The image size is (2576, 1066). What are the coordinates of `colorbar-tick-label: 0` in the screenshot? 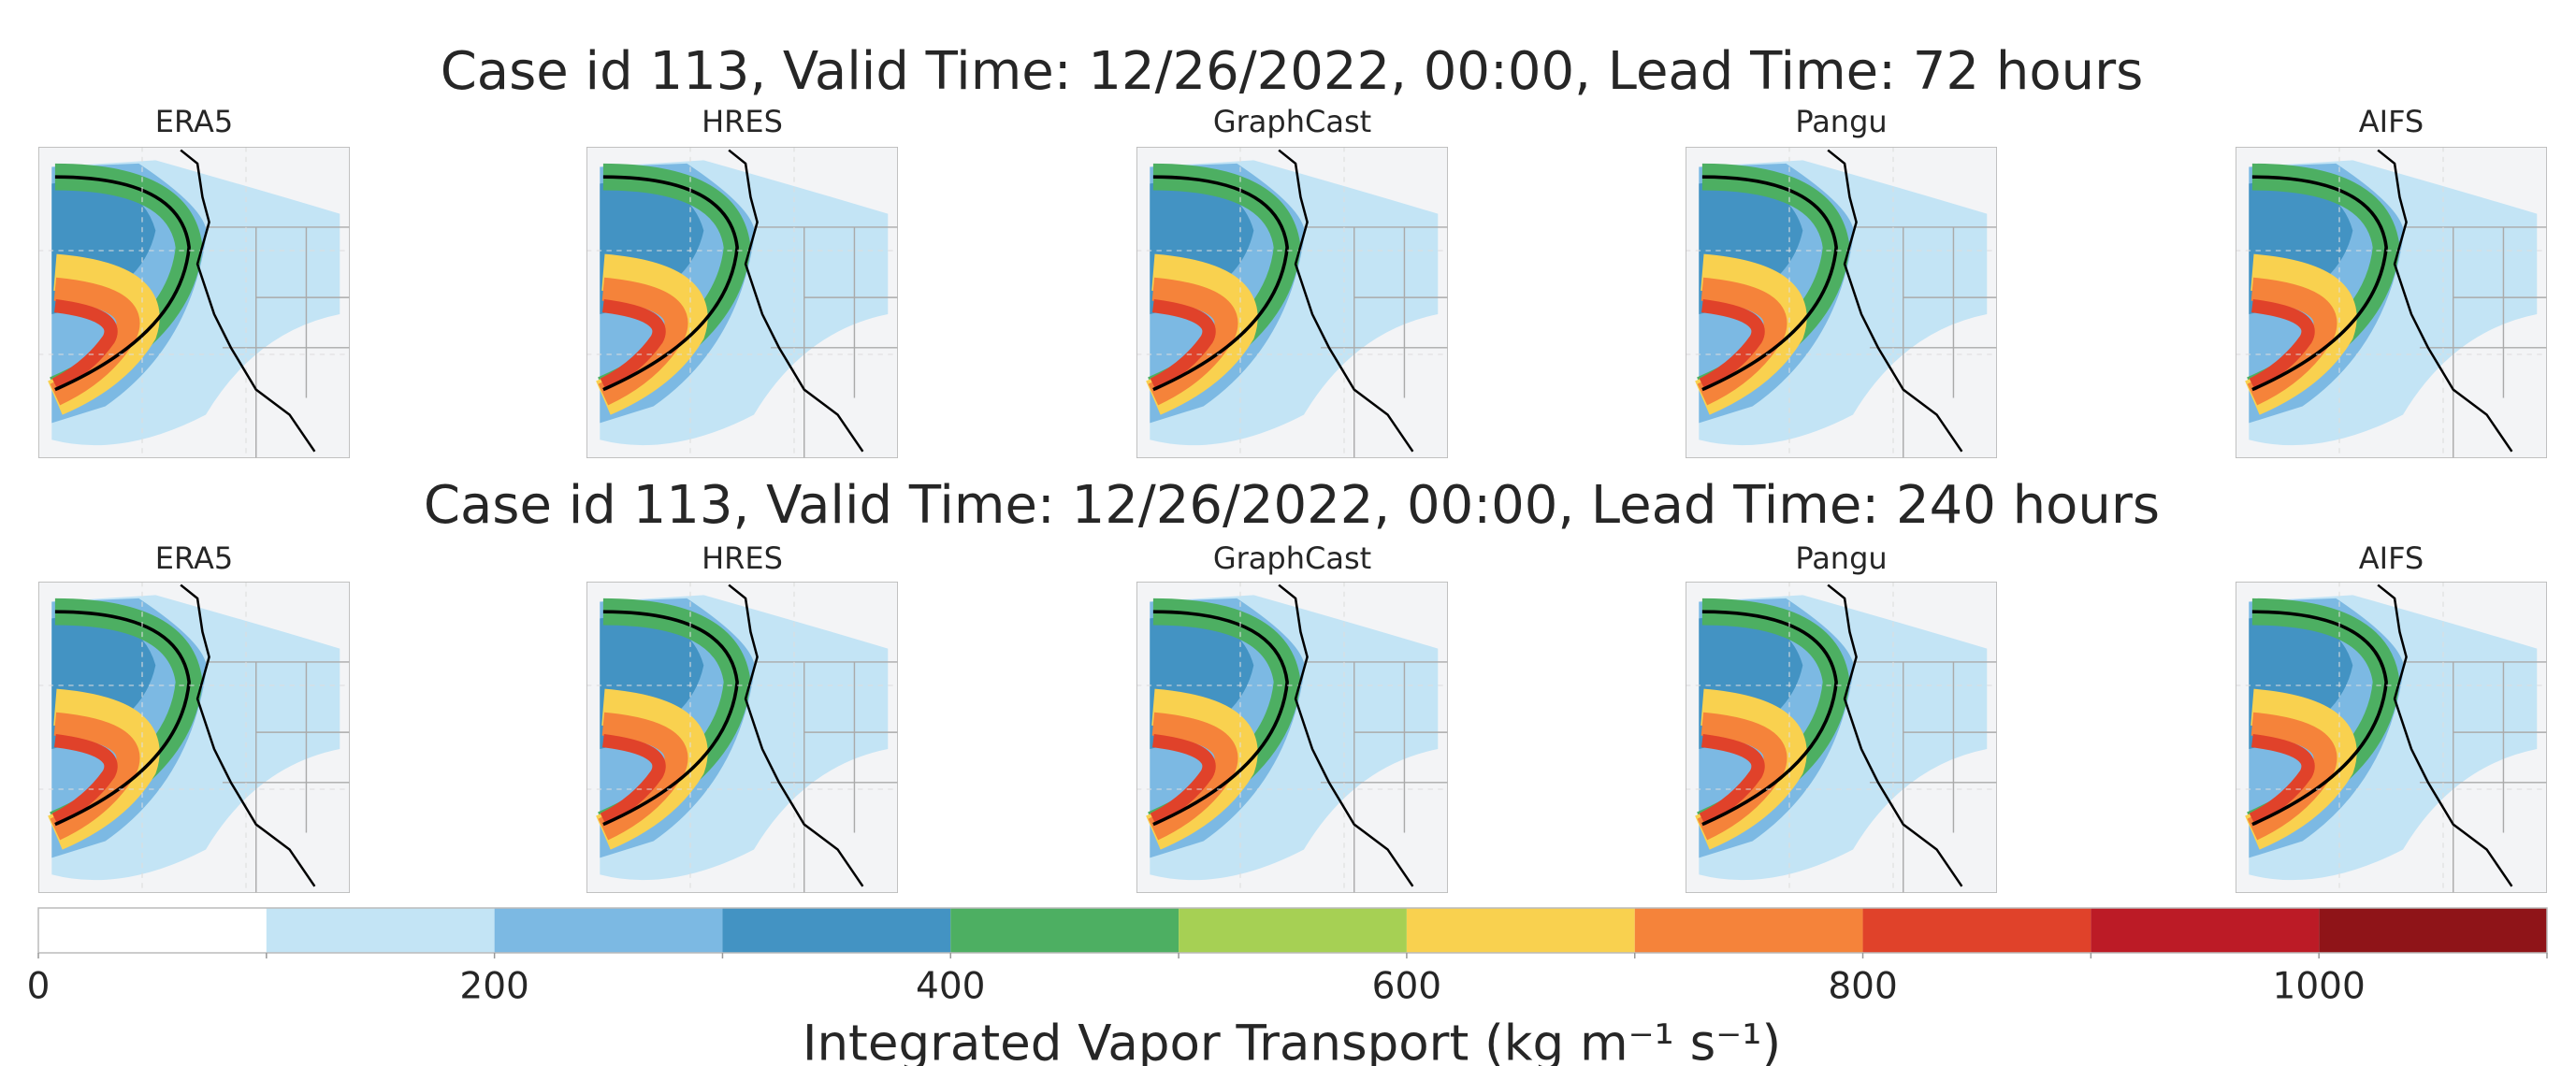 It's located at (39, 987).